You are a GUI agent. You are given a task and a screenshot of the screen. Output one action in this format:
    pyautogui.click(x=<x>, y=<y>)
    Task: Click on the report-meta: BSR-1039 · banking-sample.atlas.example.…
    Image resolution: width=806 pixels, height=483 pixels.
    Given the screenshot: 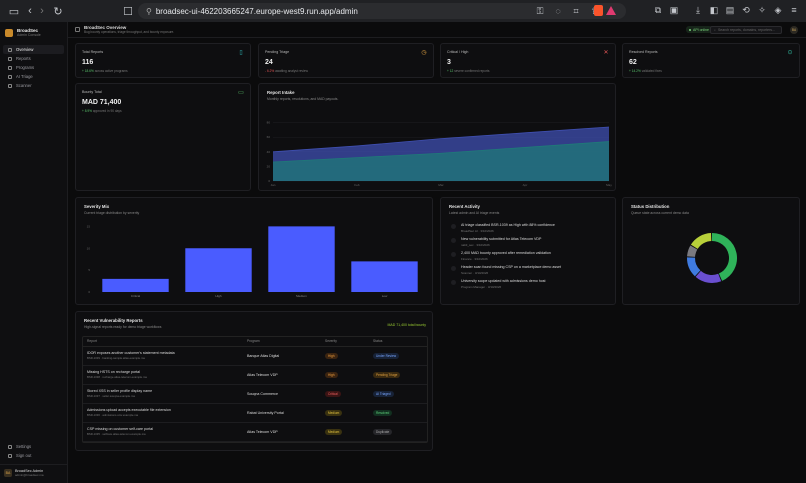 What is the action you would take?
    pyautogui.click(x=116, y=358)
    